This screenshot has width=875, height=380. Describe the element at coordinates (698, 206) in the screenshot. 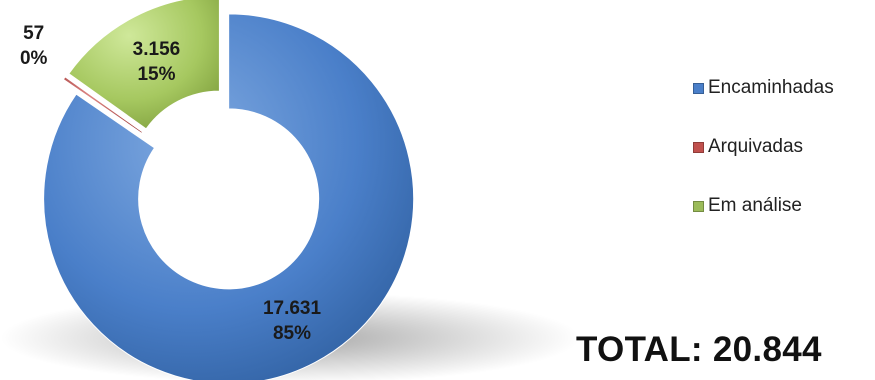

I see `legend-swatch-em-analise` at that location.